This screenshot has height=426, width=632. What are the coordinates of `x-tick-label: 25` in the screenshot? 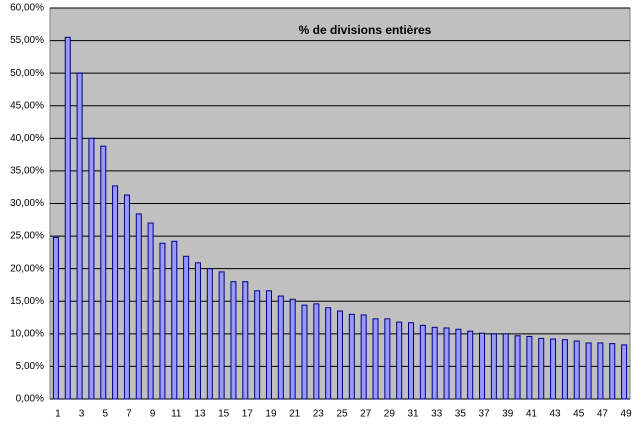 It's located at (342, 414).